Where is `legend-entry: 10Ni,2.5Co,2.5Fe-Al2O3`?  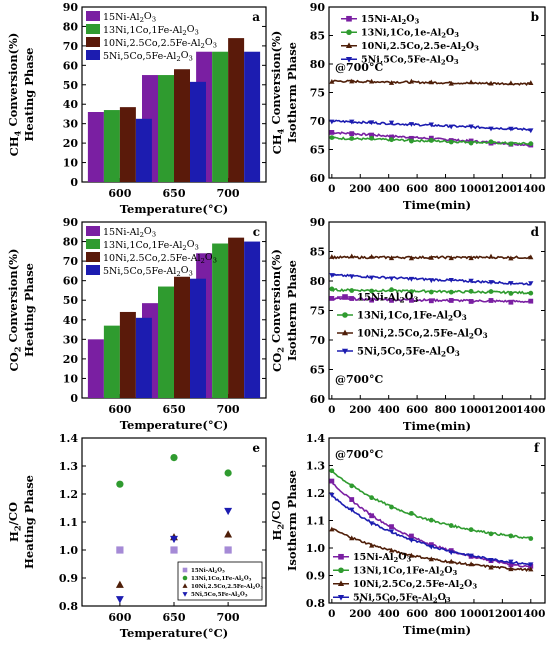
legend-entry: 10Ni,2.5Co,2.5Fe-Al2O3 is located at coordinates (405, 584).